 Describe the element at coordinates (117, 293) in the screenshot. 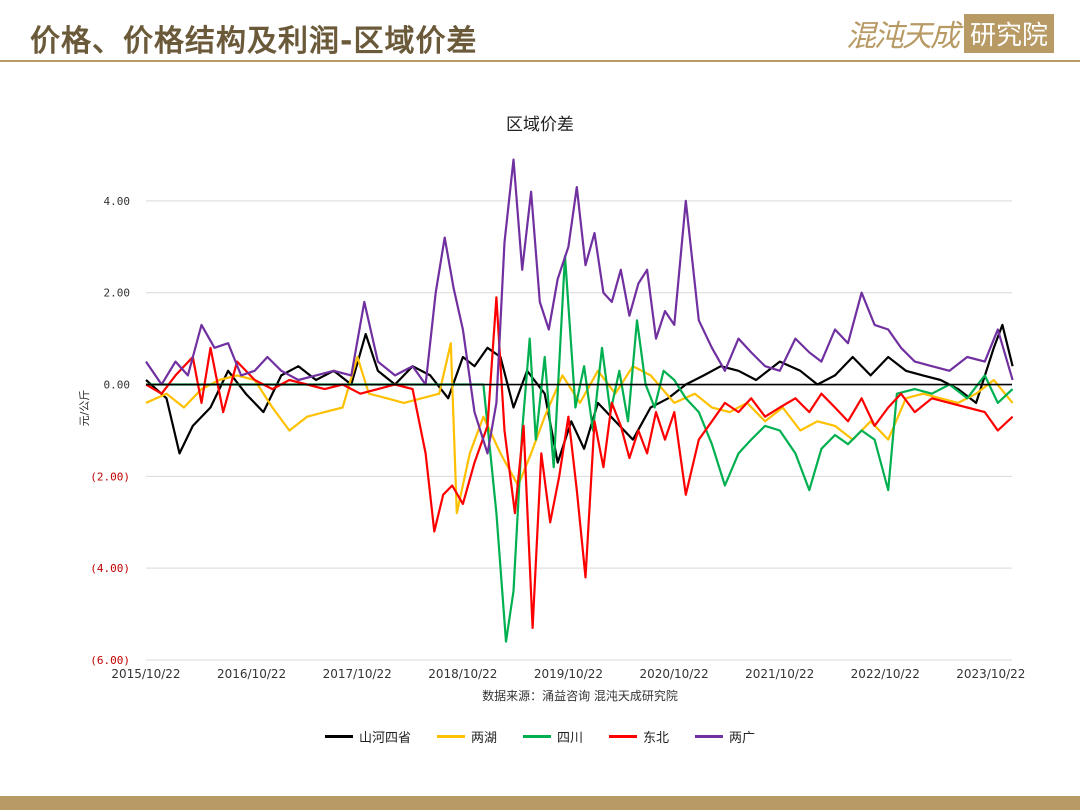

I see `y-tick-label: 2.00` at that location.